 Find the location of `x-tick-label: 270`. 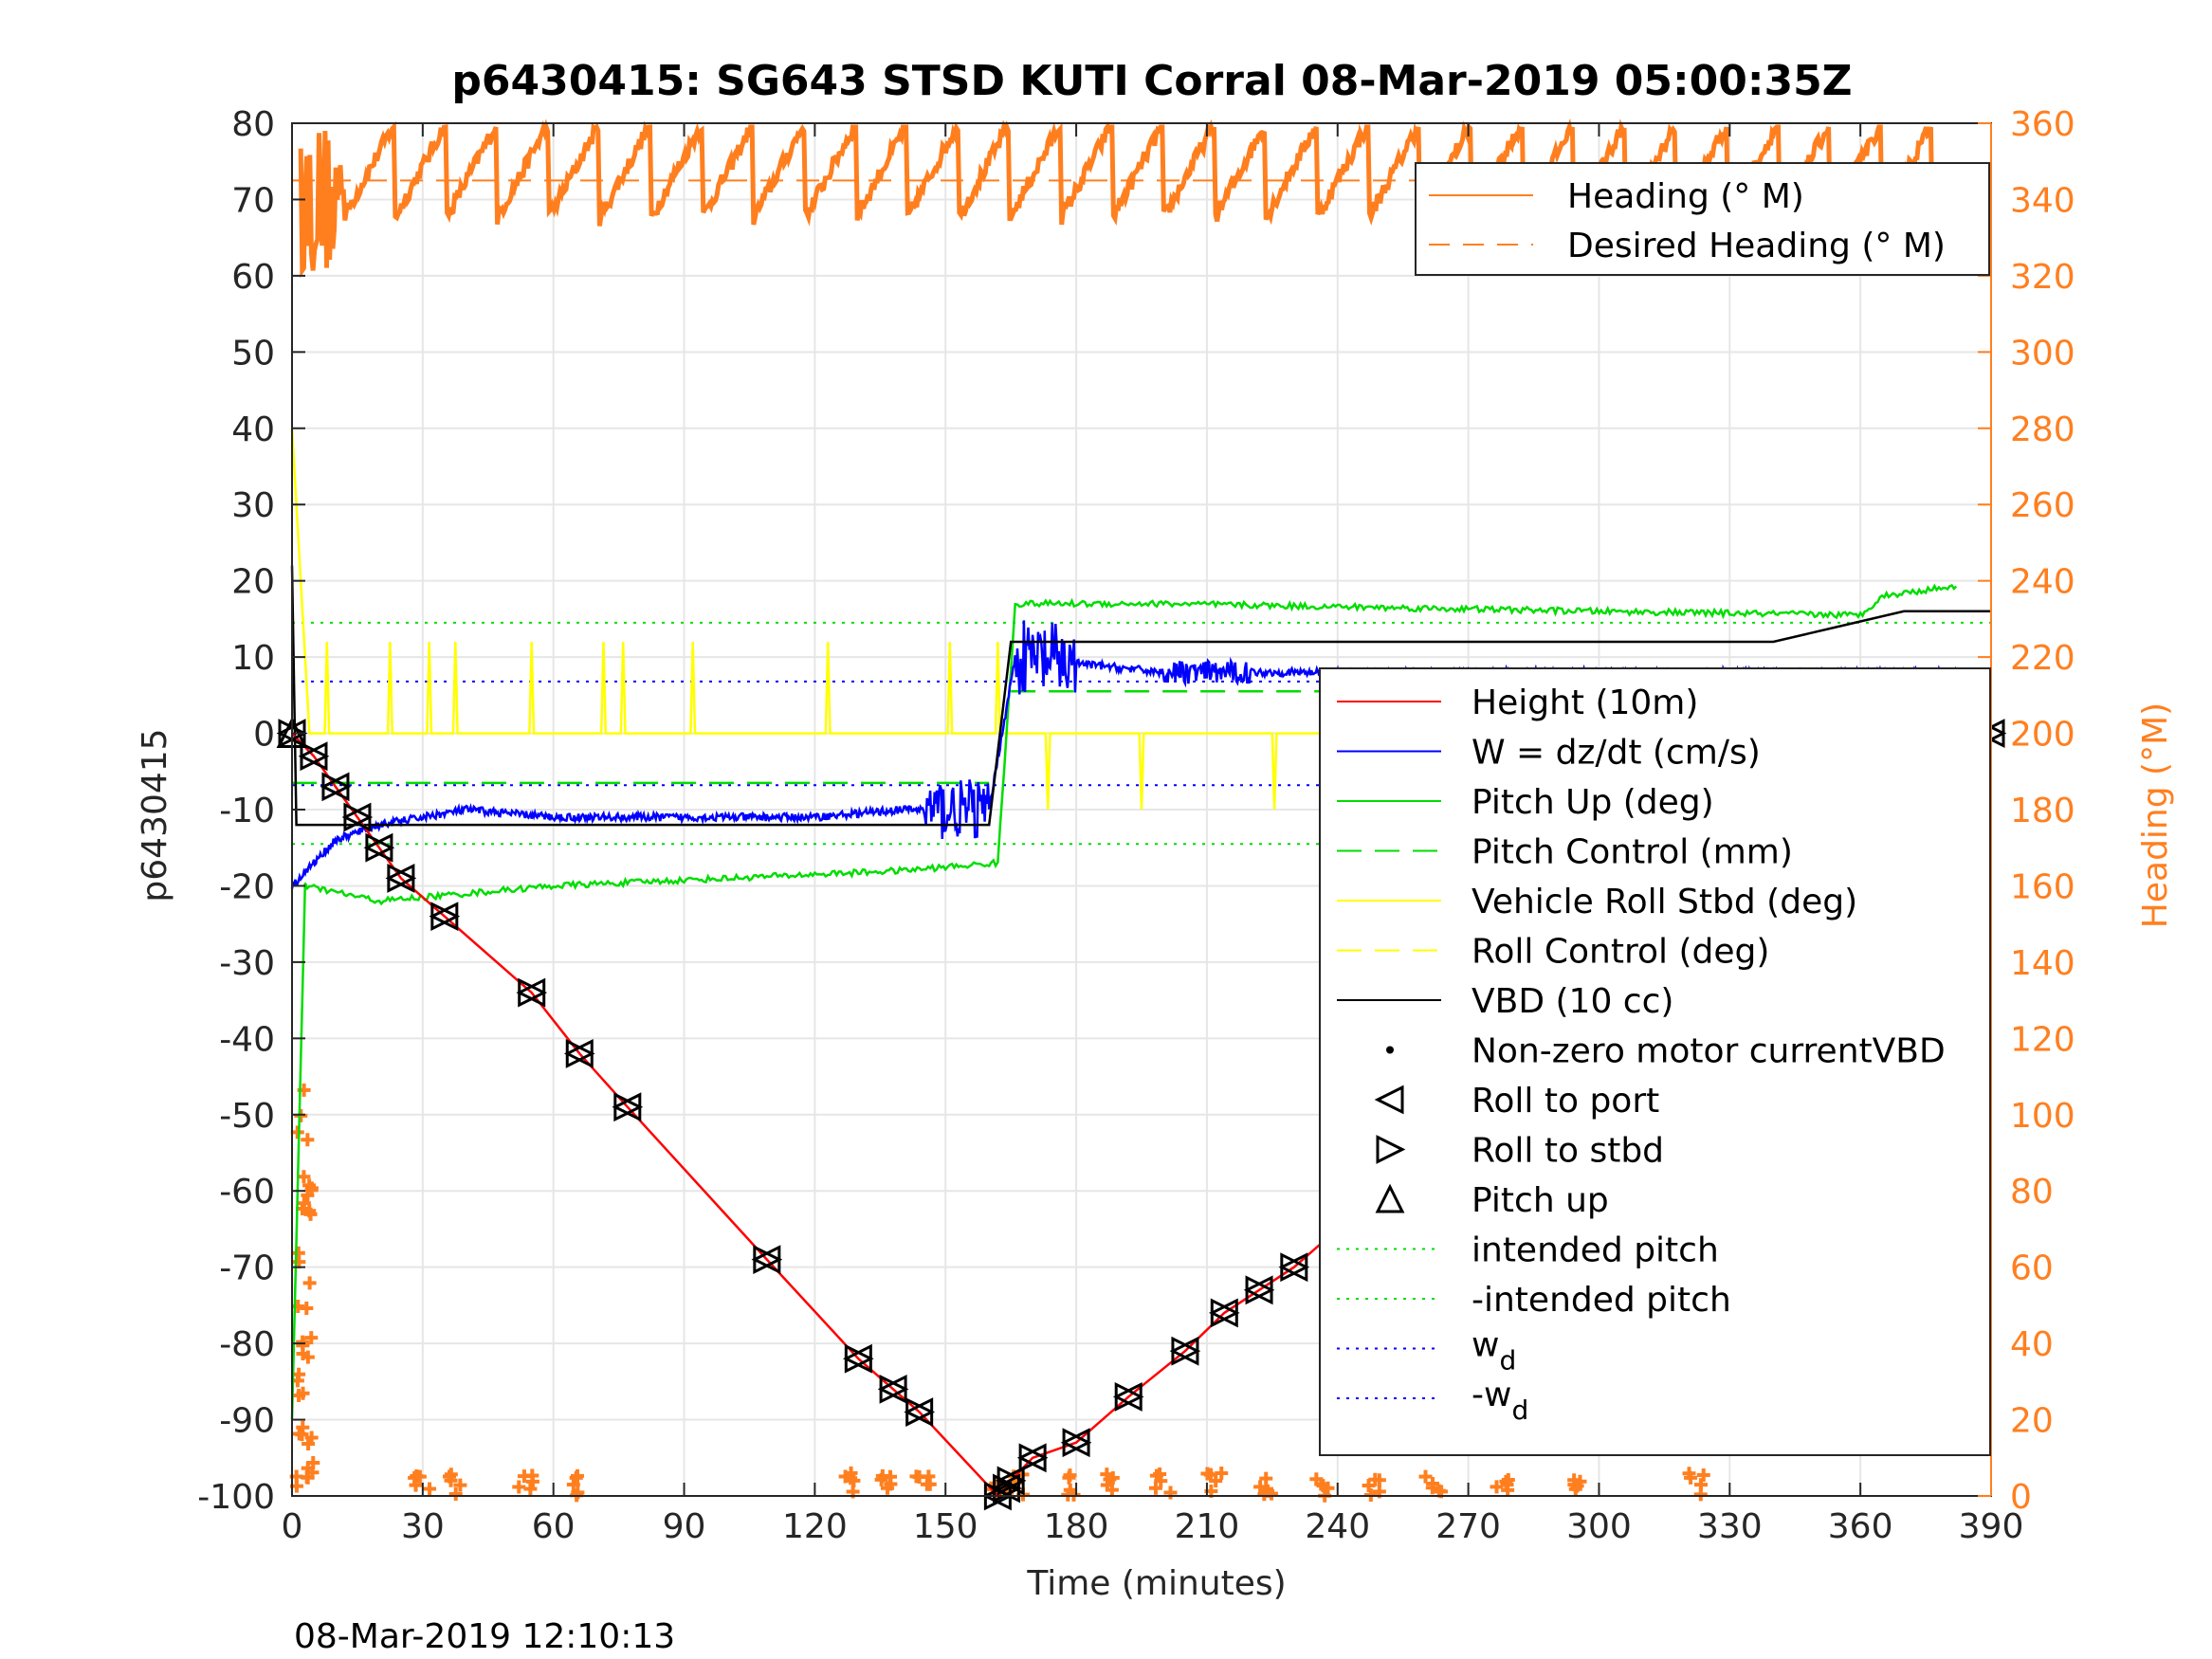

x-tick-label: 270 is located at coordinates (1468, 1526).